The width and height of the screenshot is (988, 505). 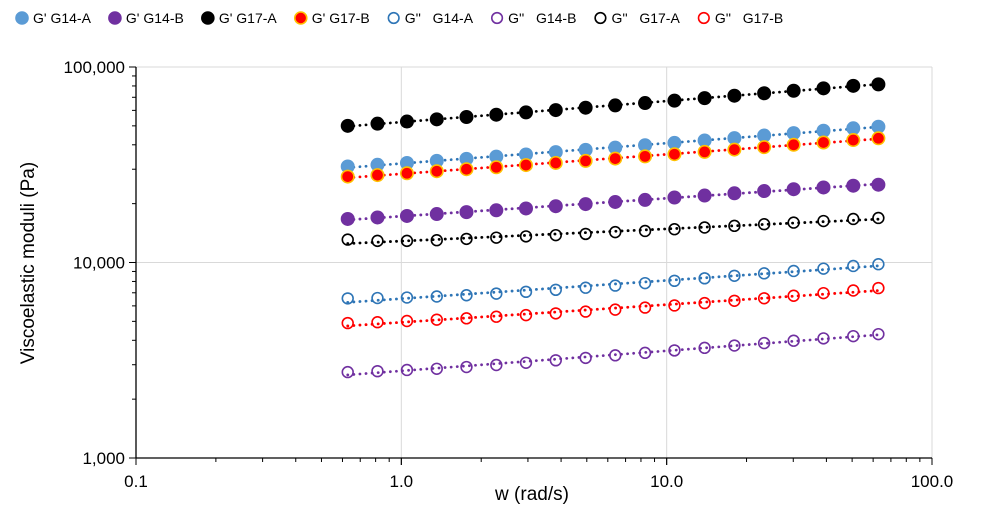 What do you see at coordinates (932, 481) in the screenshot?
I see `x-tick-label: 100.0` at bounding box center [932, 481].